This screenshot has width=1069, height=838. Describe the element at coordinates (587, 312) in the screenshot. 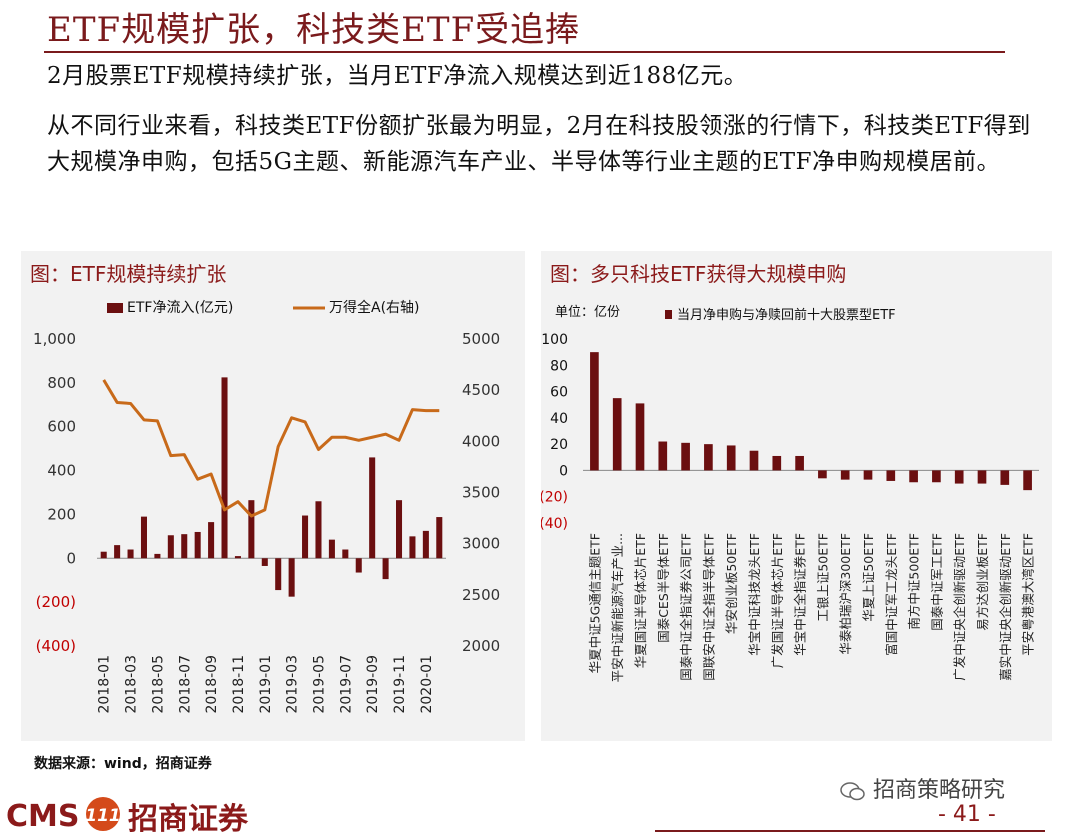

I see `unit-label: 单位：亿份` at that location.